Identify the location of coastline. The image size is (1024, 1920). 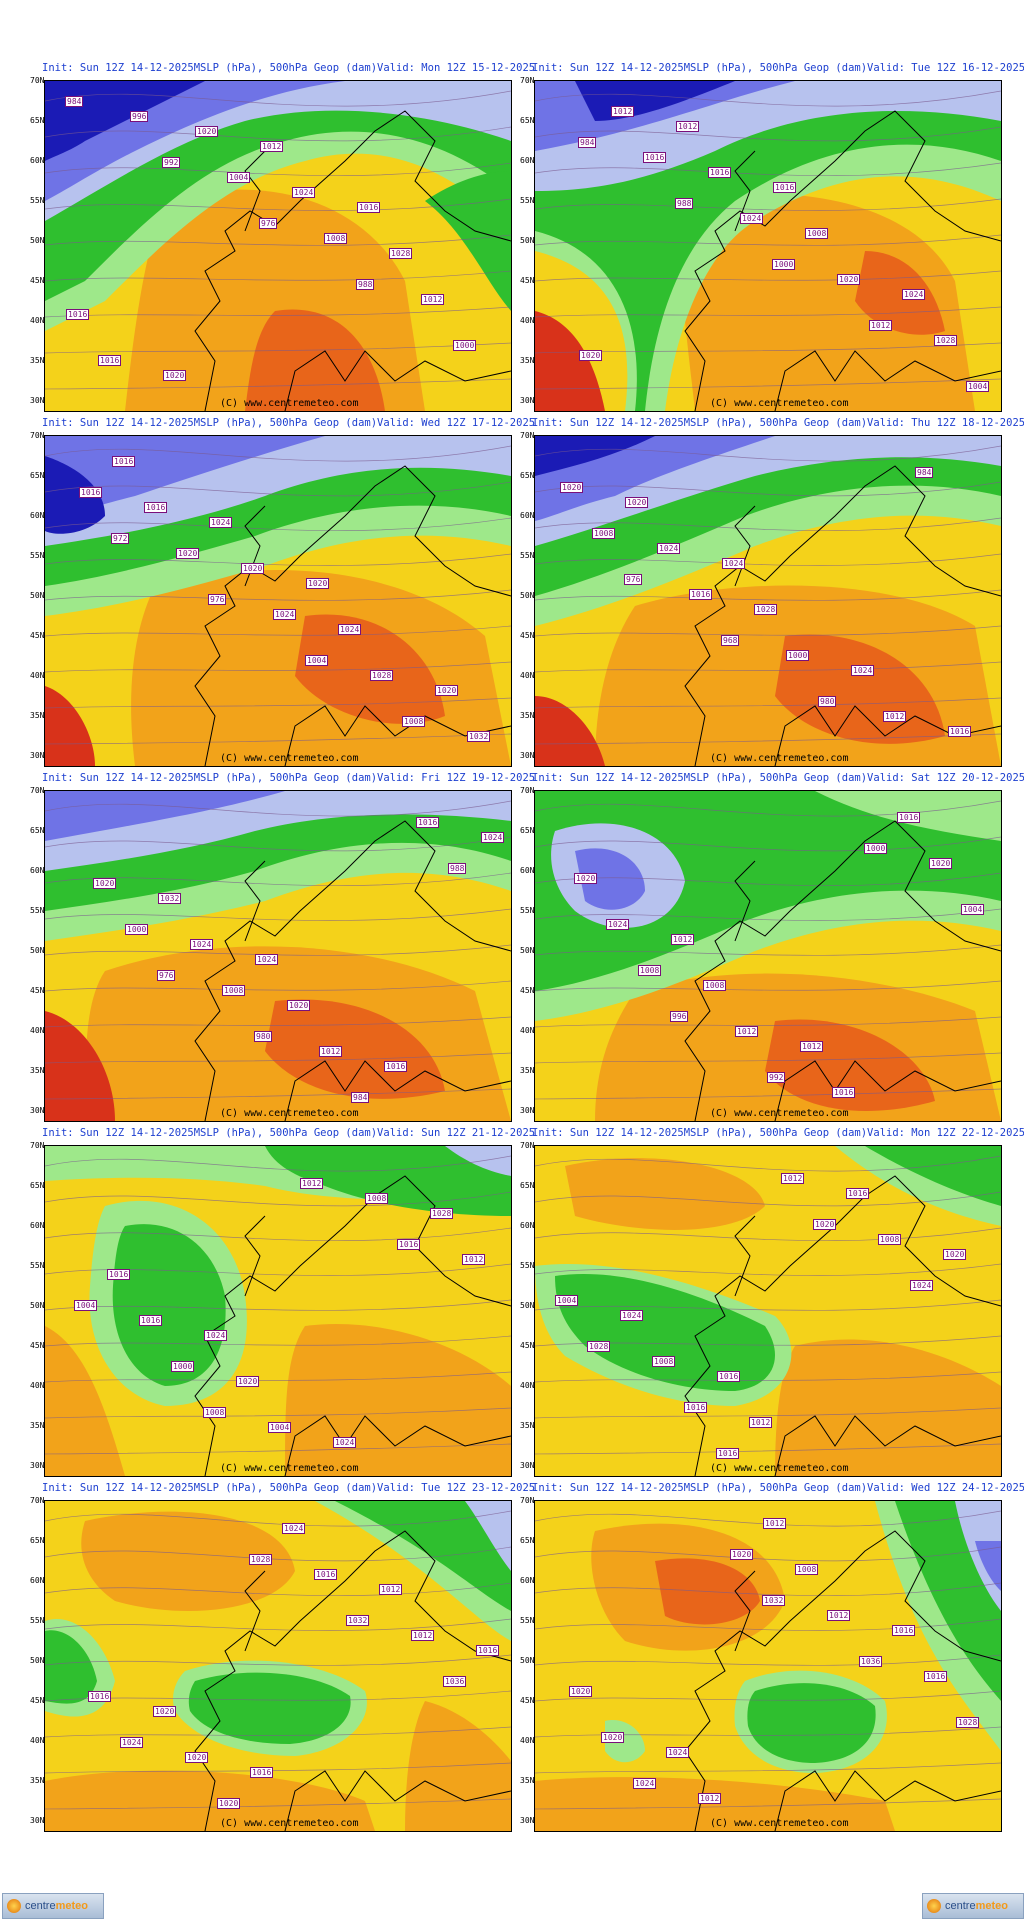
(352, 1680).